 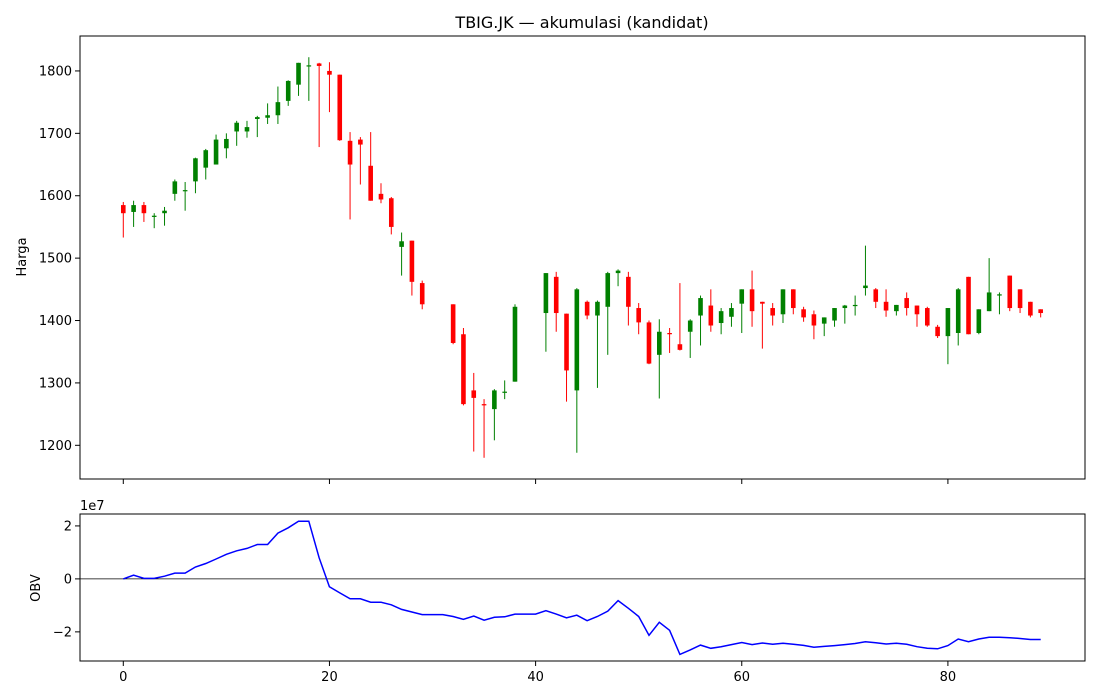 What do you see at coordinates (535, 677) in the screenshot?
I see `obv-x-tick-label: 40` at bounding box center [535, 677].